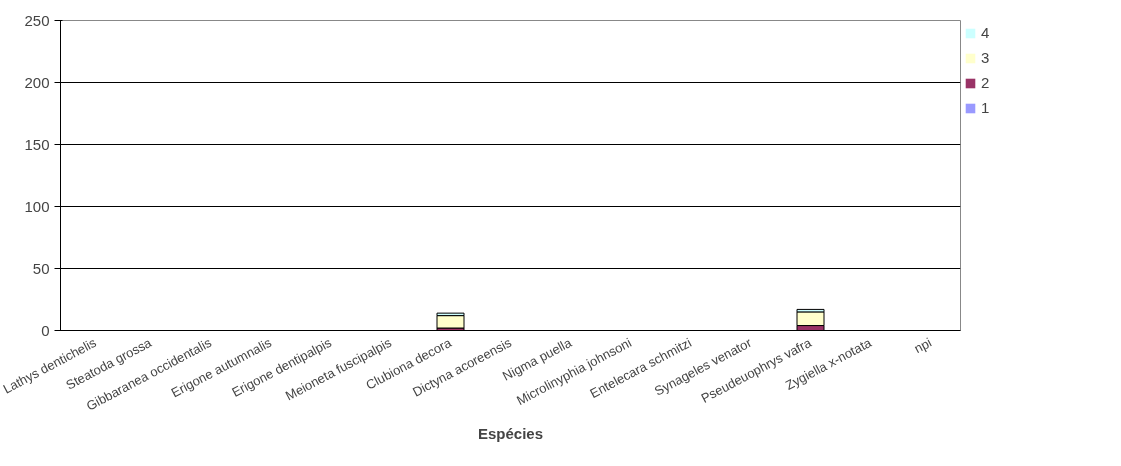 The image size is (1121, 466). I want to click on y-tick-label: 0, so click(45, 330).